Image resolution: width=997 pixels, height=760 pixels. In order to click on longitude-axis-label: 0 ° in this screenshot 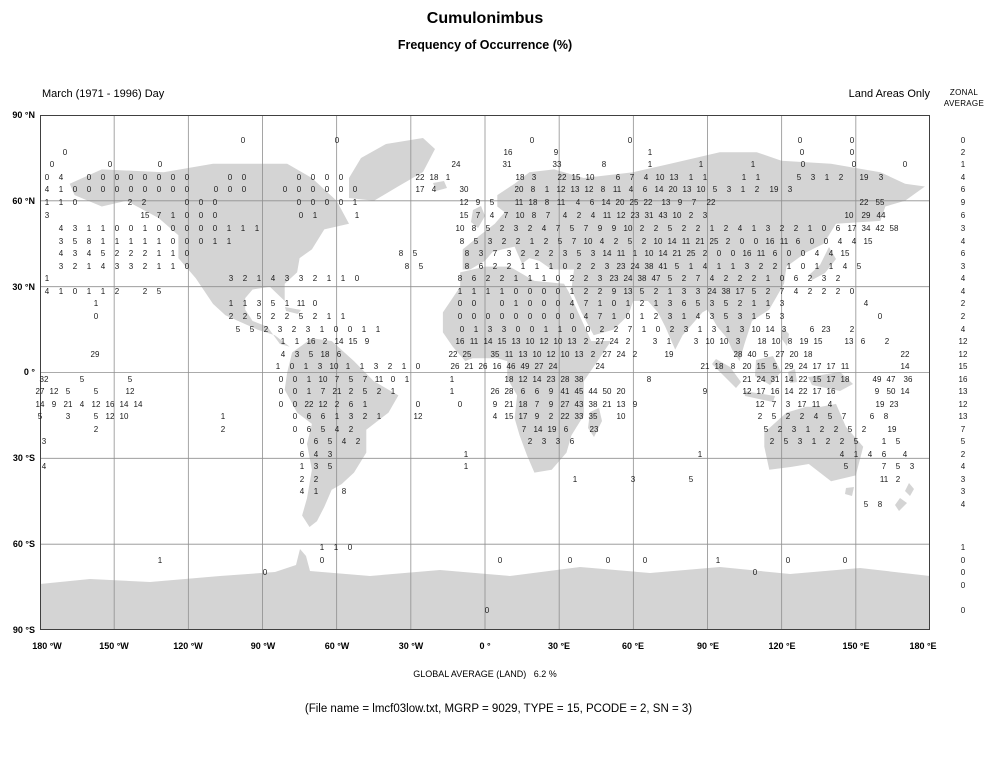, I will do `click(485, 646)`.